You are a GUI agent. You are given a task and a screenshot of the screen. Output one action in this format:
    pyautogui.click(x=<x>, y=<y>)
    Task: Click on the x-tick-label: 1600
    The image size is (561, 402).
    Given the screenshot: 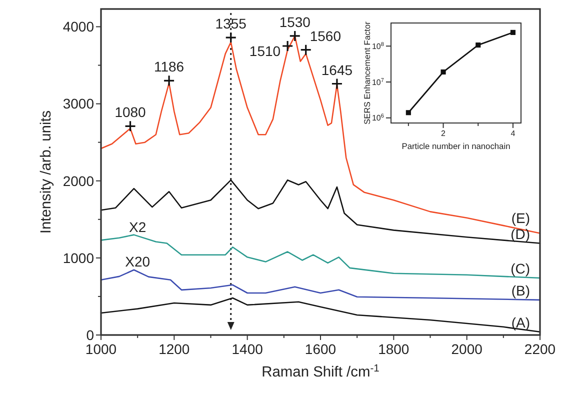 What is the action you would take?
    pyautogui.click(x=320, y=349)
    